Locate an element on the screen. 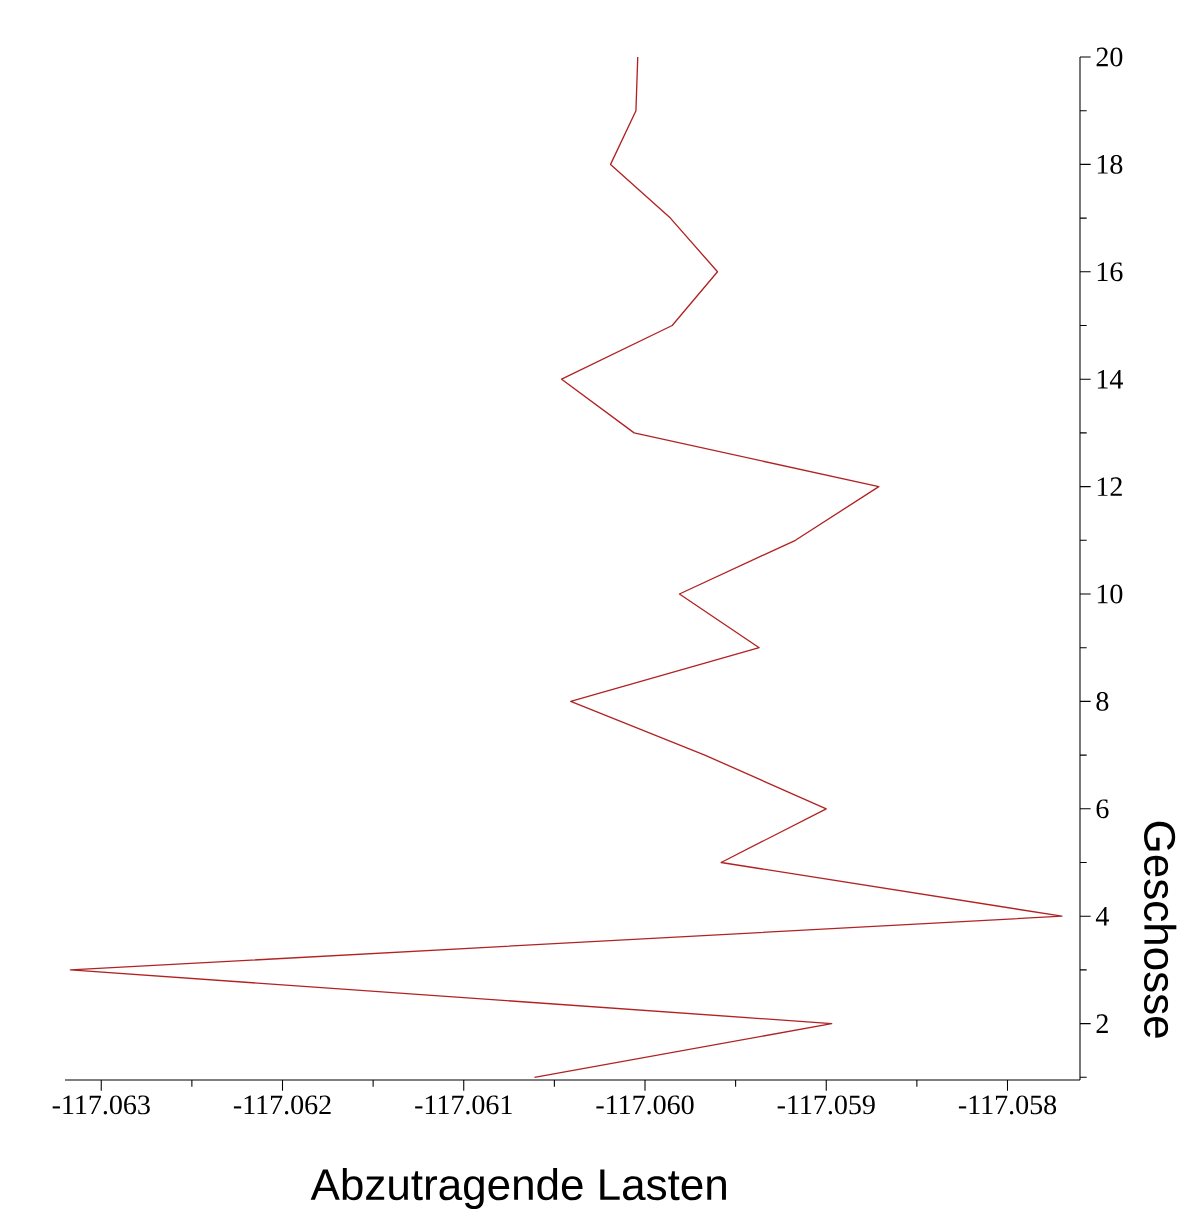  x-axis-title: Abzutragende Lasten is located at coordinates (518, 1188).